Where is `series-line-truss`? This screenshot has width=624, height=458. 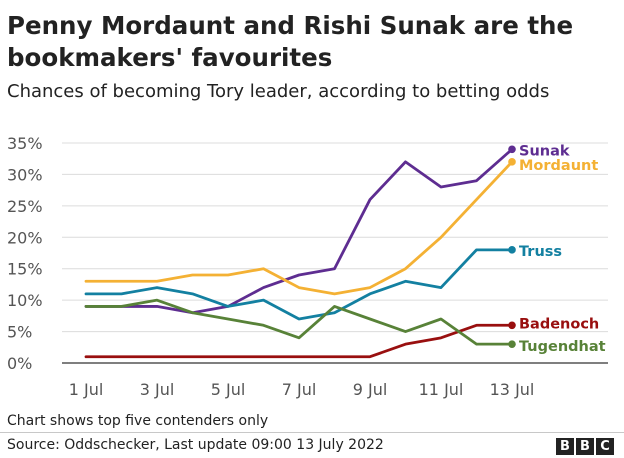
series-line-truss is located at coordinates (299, 284).